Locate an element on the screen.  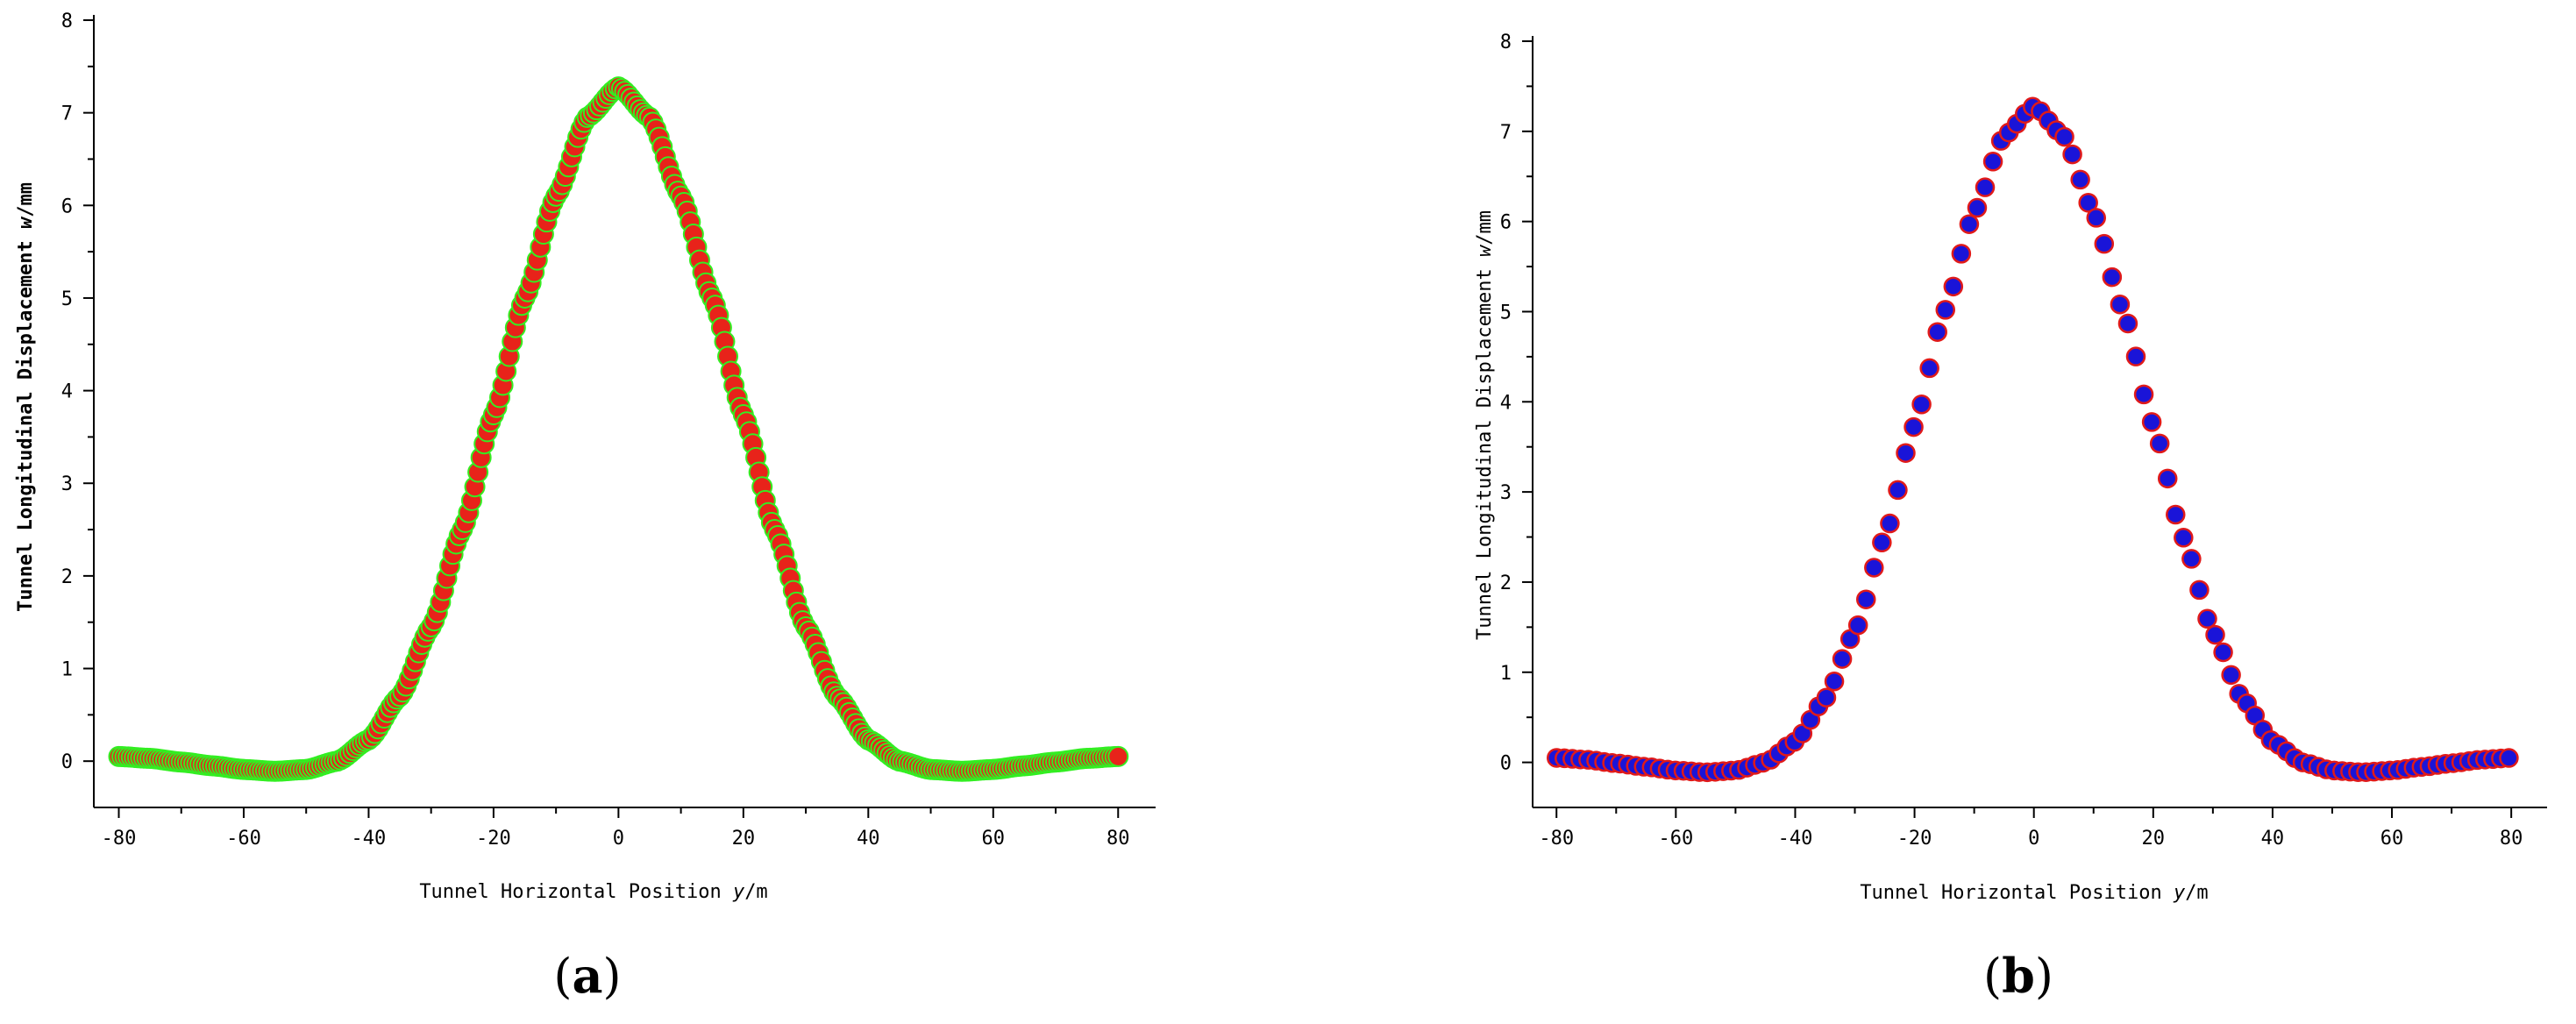
panel-a-y-tick-label: 5 is located at coordinates (67, 299).